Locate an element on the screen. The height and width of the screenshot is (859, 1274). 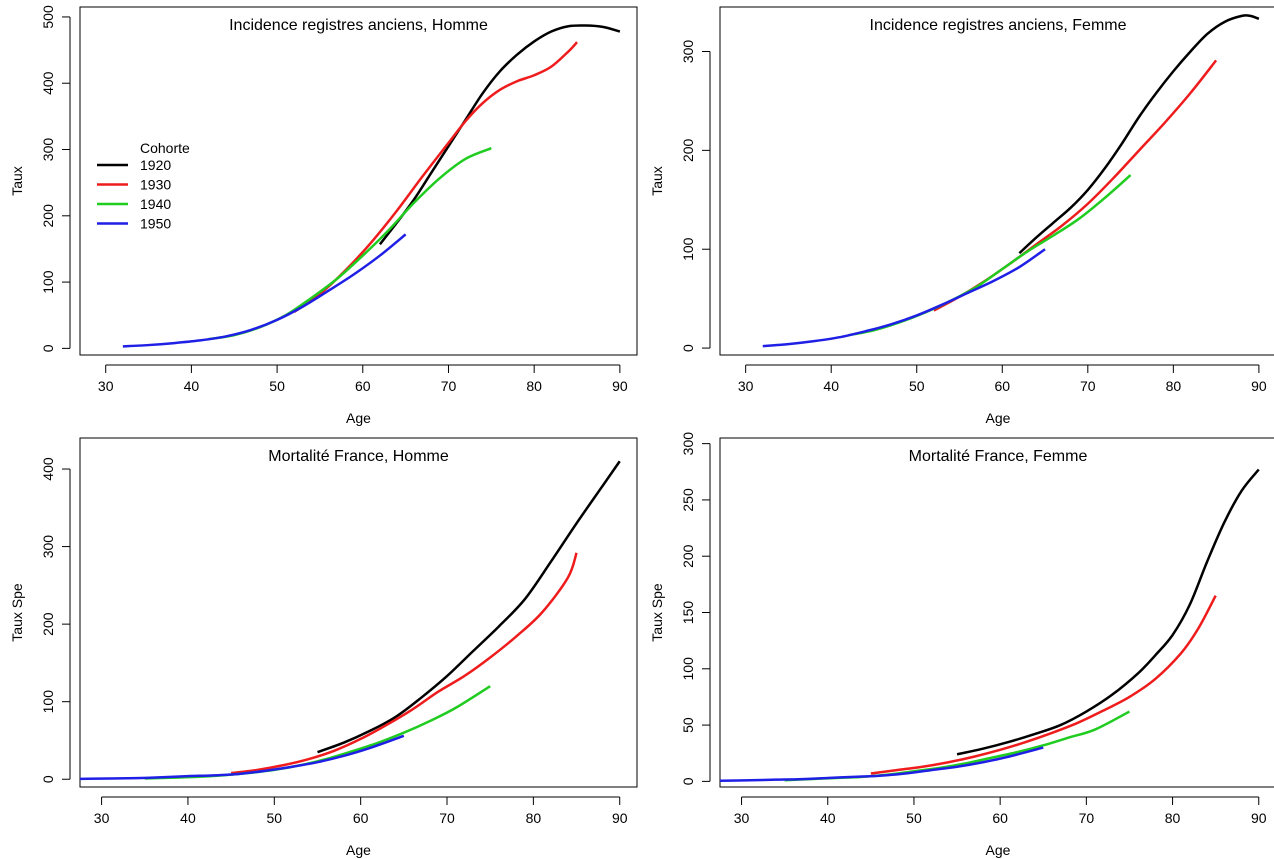
legend-label-1920: 1920 is located at coordinates (155, 165).